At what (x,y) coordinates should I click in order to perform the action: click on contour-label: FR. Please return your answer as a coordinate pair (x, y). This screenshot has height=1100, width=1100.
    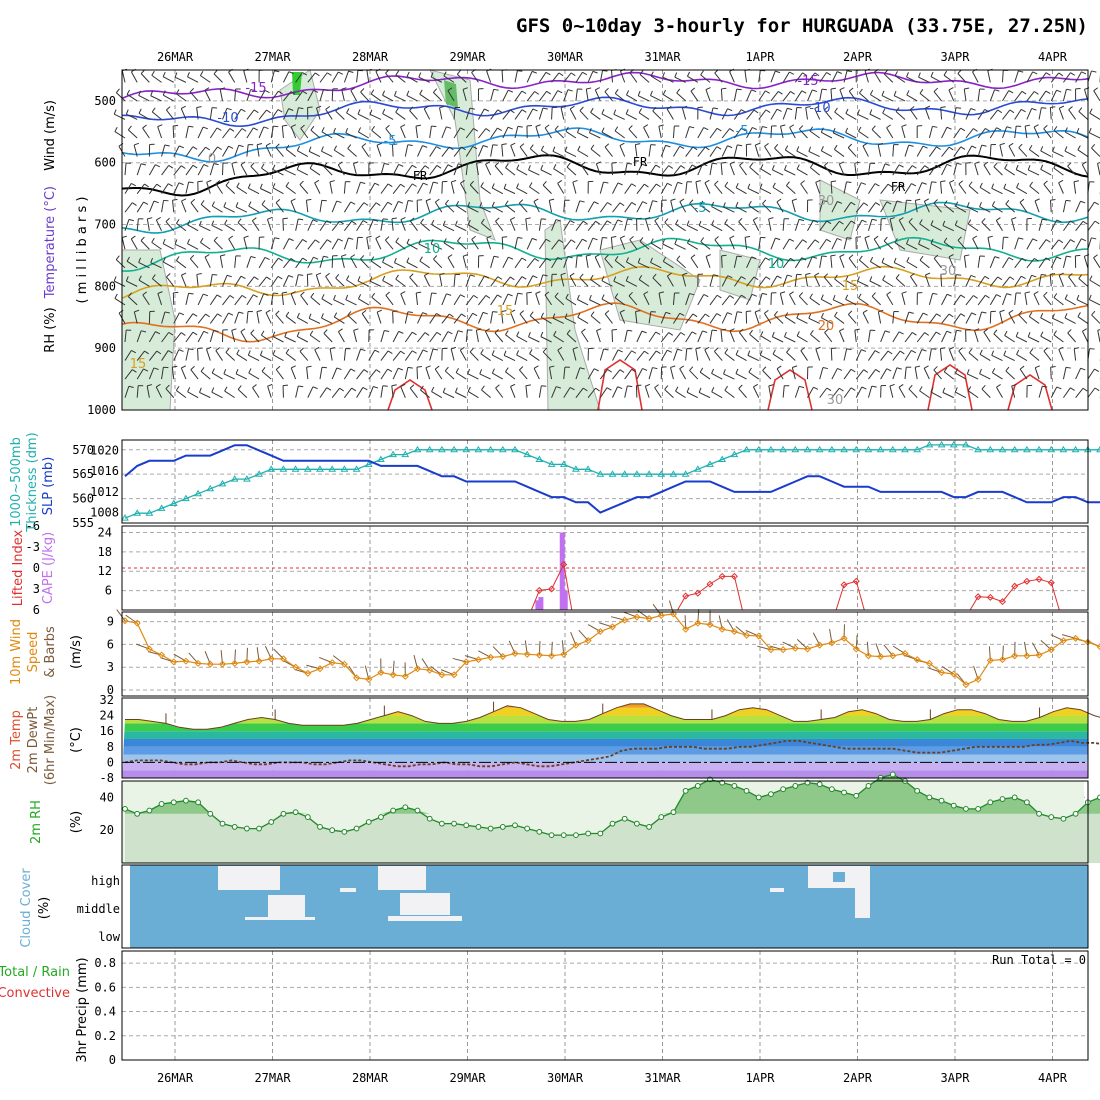
    Looking at the image, I should click on (420, 176).